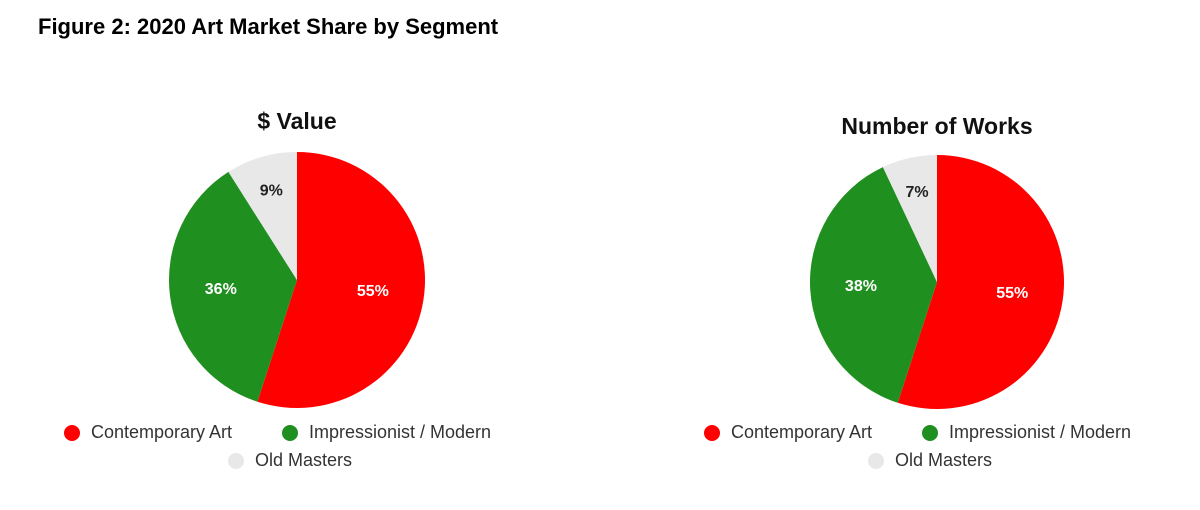 This screenshot has width=1200, height=510. I want to click on slice-label: 9%, so click(271, 191).